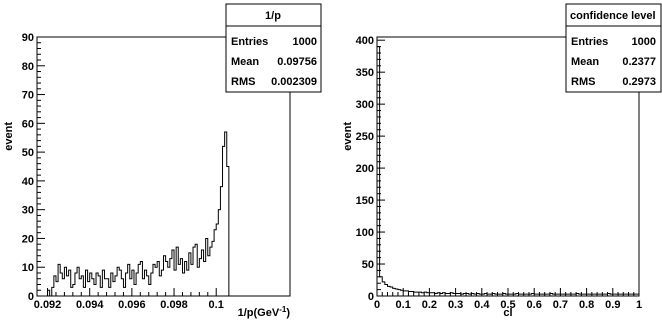 The height and width of the screenshot is (320, 662). Describe the element at coordinates (28, 182) in the screenshot. I see `y-tick-label: 40` at that location.